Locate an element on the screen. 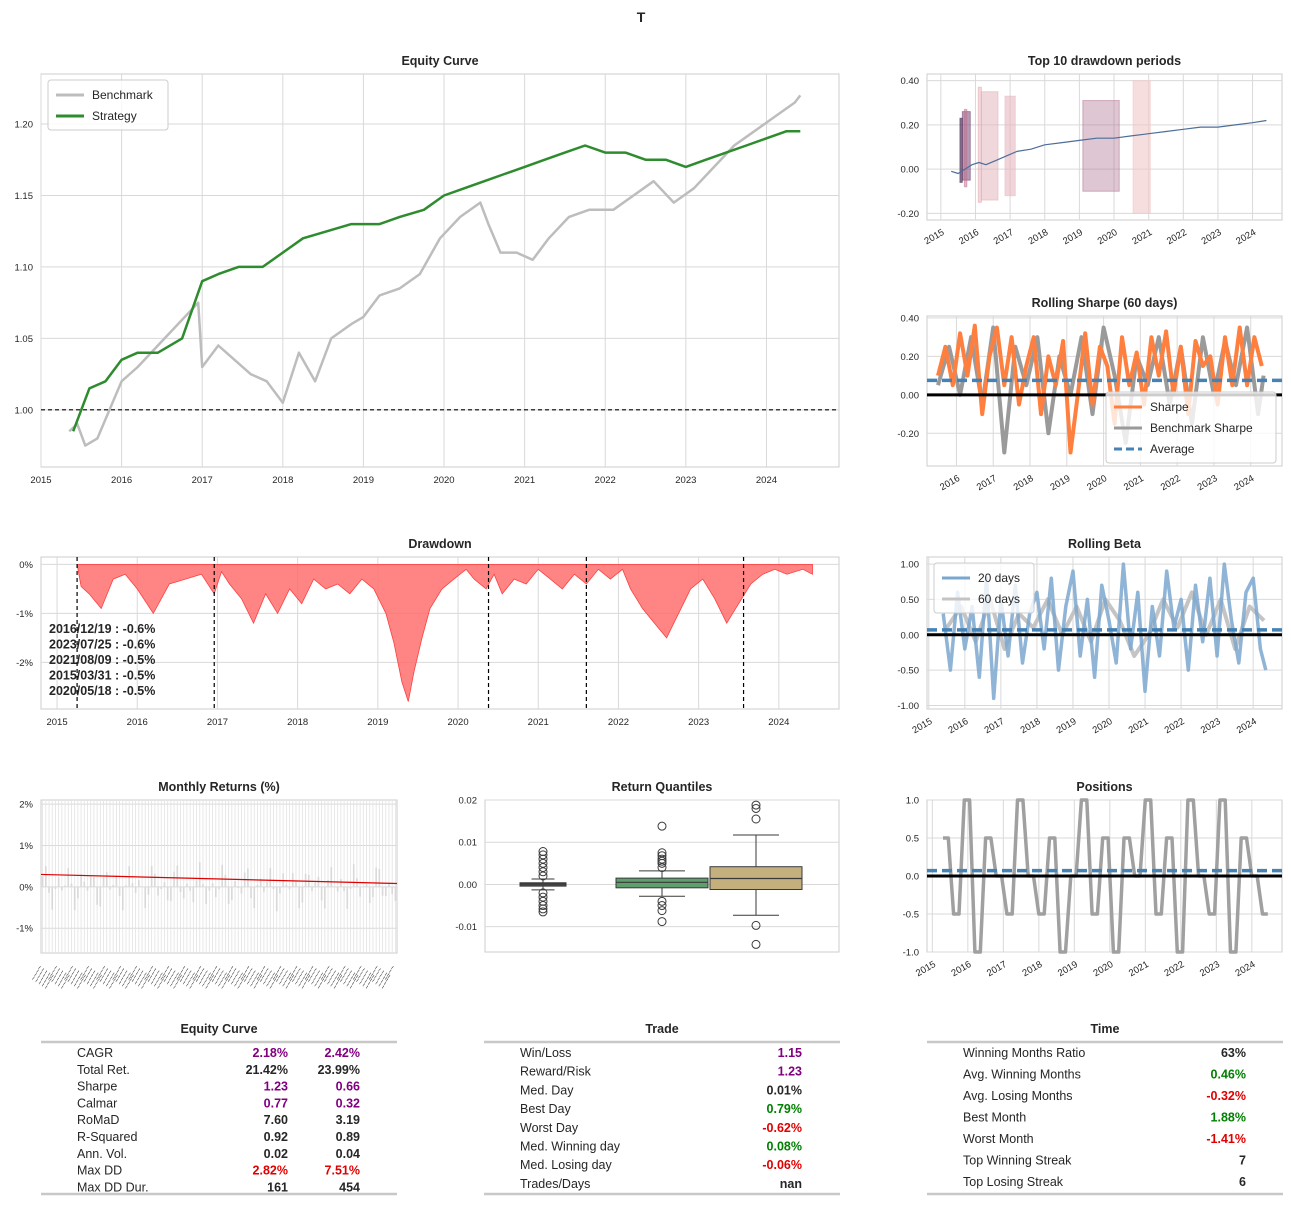  stat-value: 0.08% is located at coordinates (784, 1147).